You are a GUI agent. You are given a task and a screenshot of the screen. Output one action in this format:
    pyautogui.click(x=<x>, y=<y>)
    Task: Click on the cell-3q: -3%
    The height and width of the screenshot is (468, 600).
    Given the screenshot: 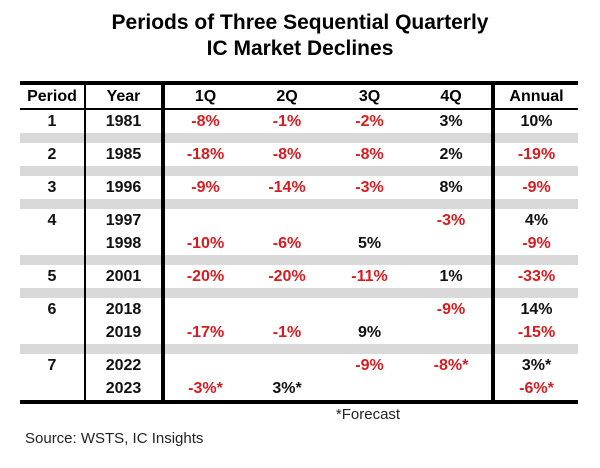 What is the action you would take?
    pyautogui.click(x=369, y=187)
    